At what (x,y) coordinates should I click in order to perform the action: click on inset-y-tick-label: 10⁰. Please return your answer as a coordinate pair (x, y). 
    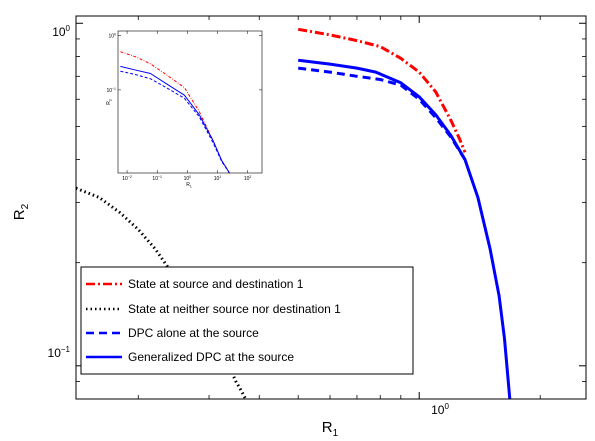
    Looking at the image, I should click on (112, 36).